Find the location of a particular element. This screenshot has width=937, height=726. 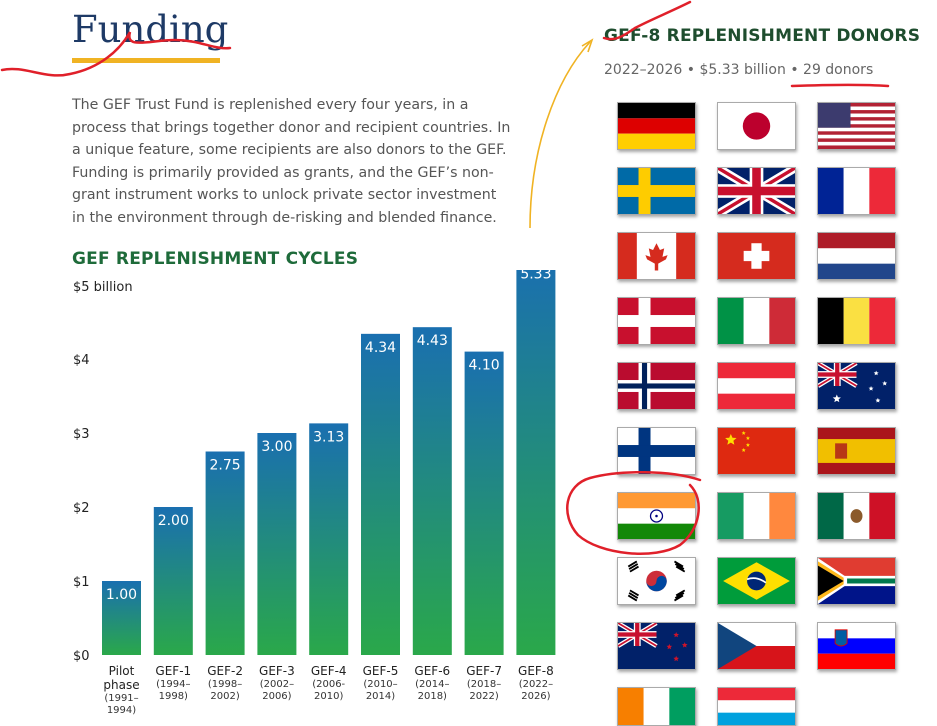

australia-flag is located at coordinates (856, 386).